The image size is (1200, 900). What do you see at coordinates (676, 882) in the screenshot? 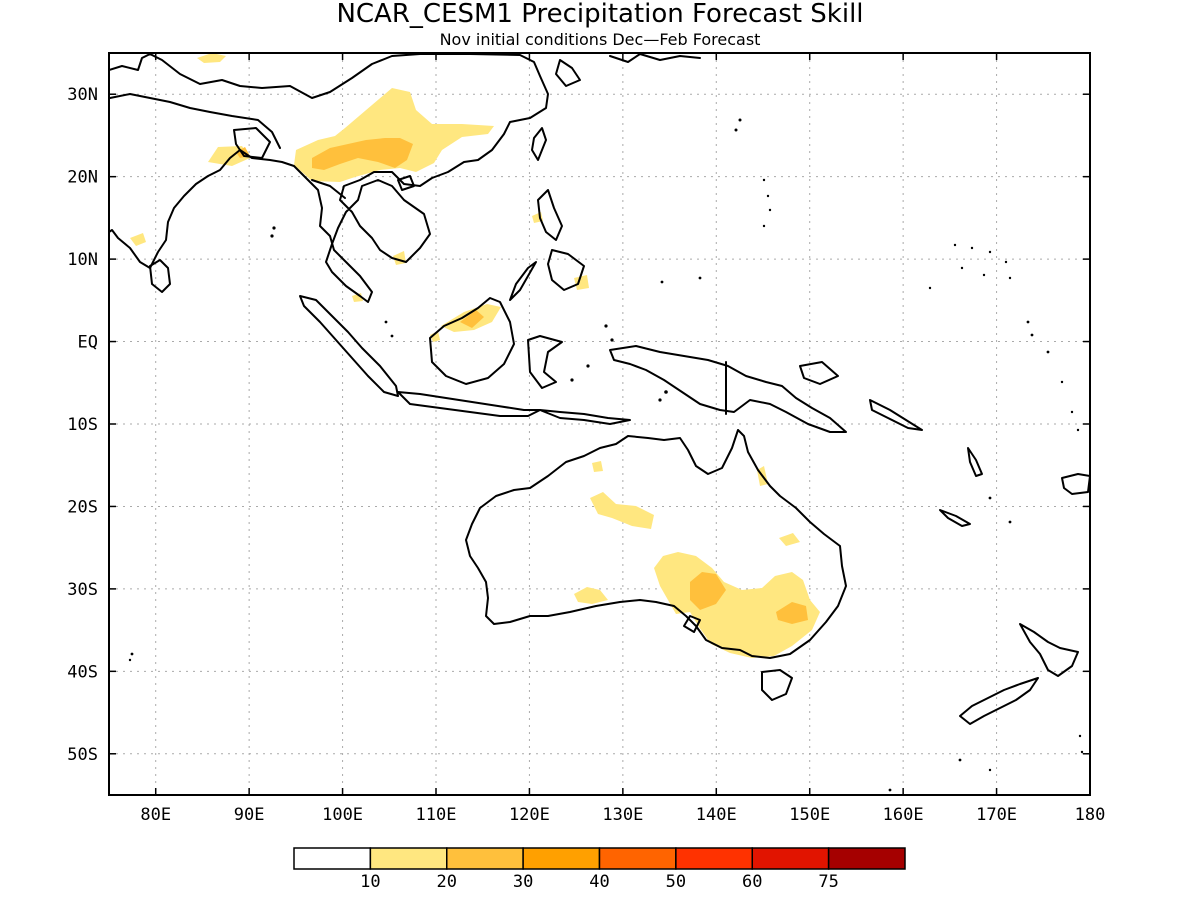
I see `colorbar-label: 50` at bounding box center [676, 882].